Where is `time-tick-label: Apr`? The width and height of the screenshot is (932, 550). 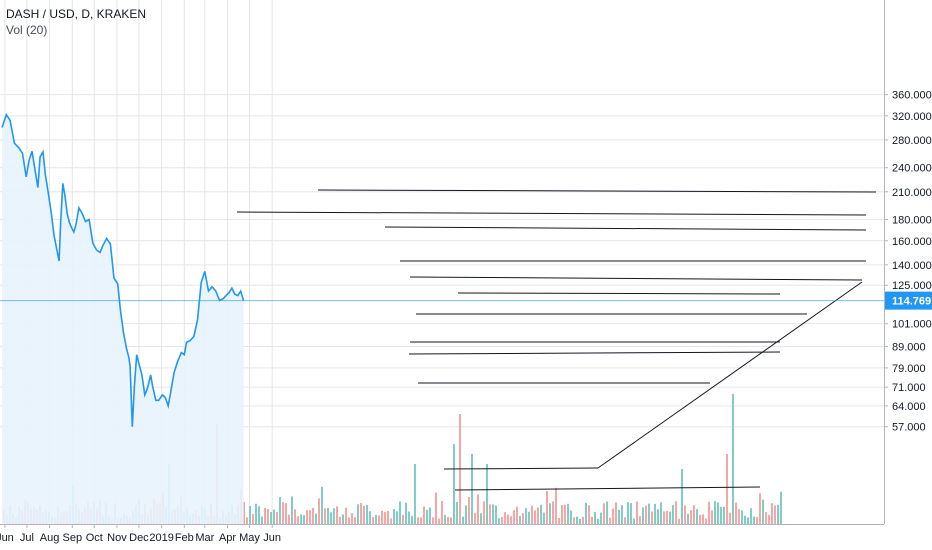 time-tick-label: Apr is located at coordinates (227, 538).